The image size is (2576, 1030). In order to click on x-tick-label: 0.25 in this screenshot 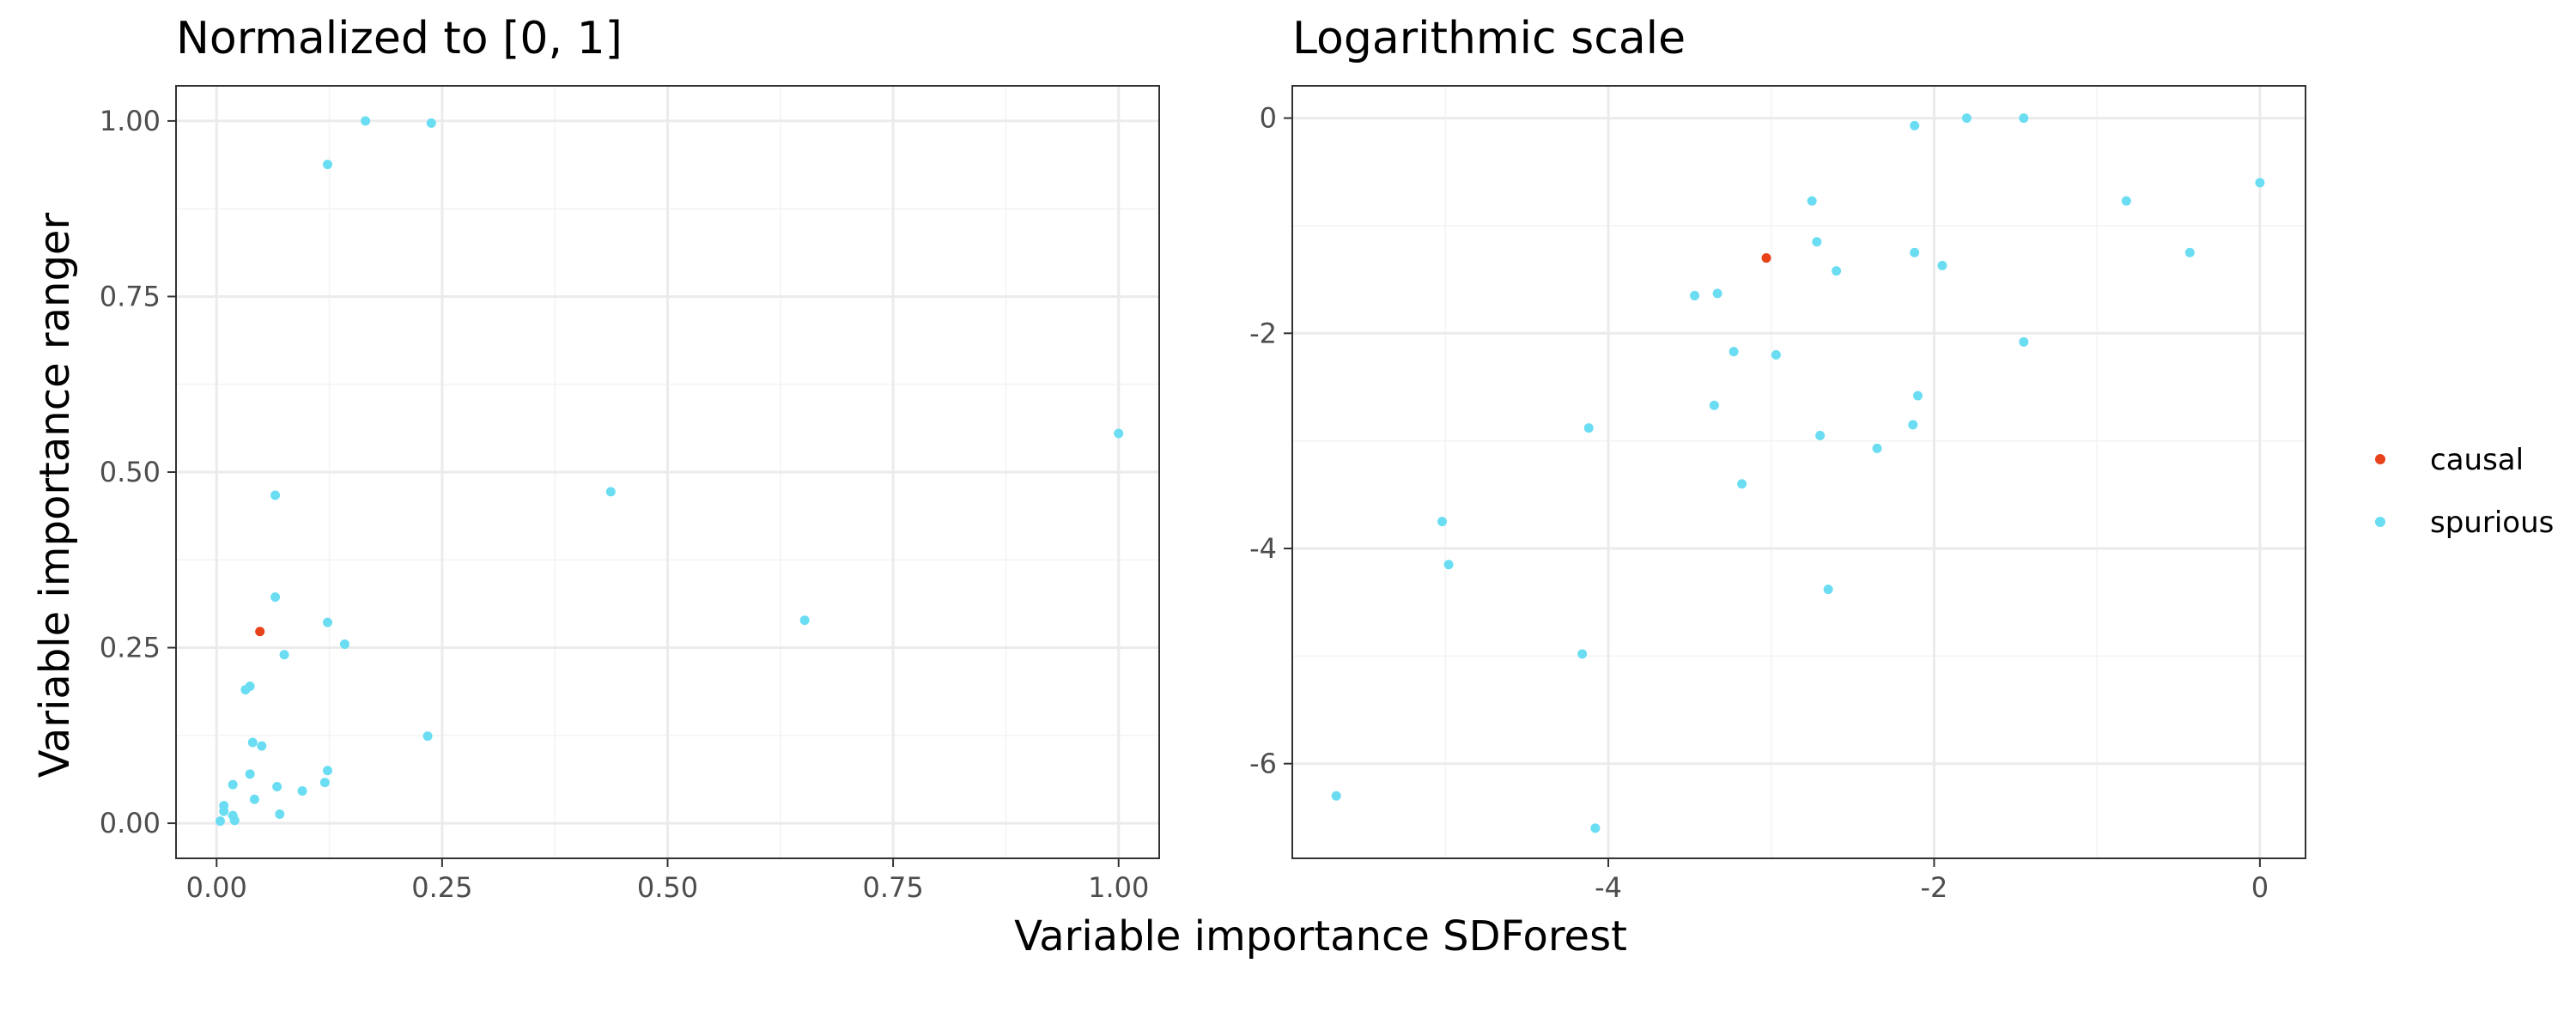, I will do `click(441, 887)`.